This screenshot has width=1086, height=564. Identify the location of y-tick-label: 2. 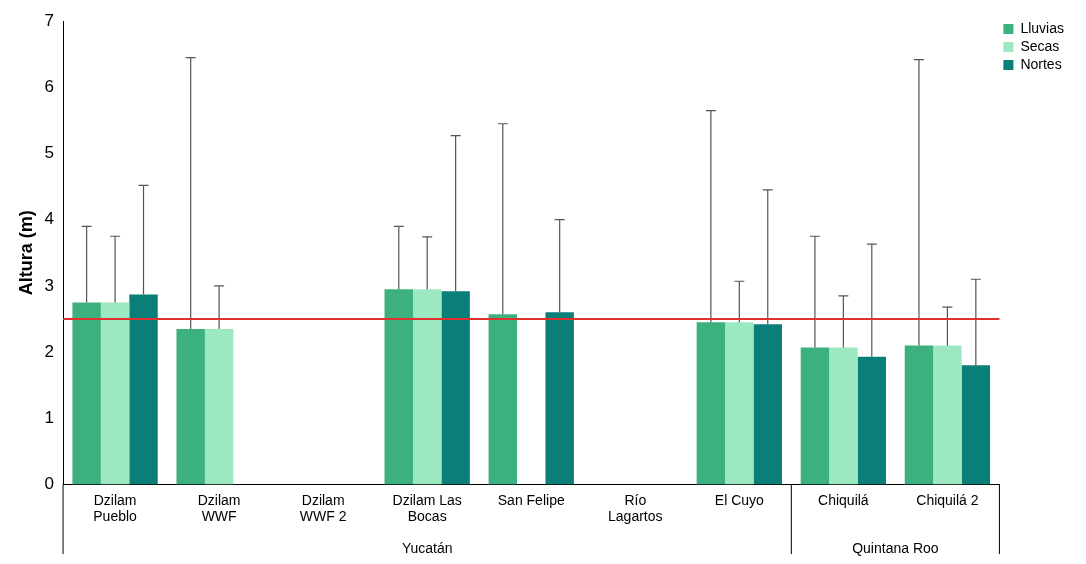
(49, 351).